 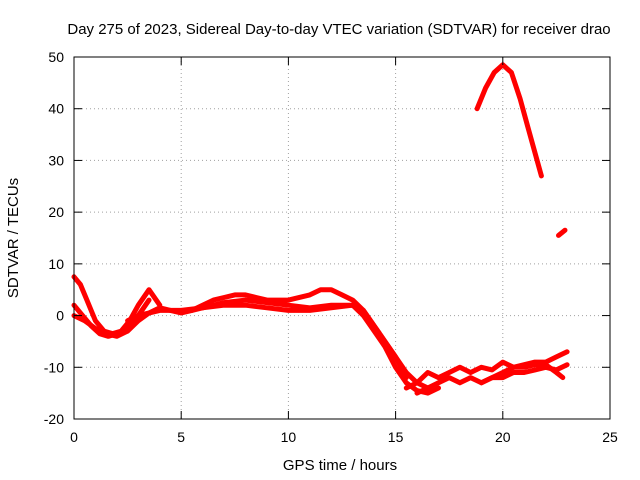 What do you see at coordinates (74, 437) in the screenshot?
I see `x-tick-label: 0` at bounding box center [74, 437].